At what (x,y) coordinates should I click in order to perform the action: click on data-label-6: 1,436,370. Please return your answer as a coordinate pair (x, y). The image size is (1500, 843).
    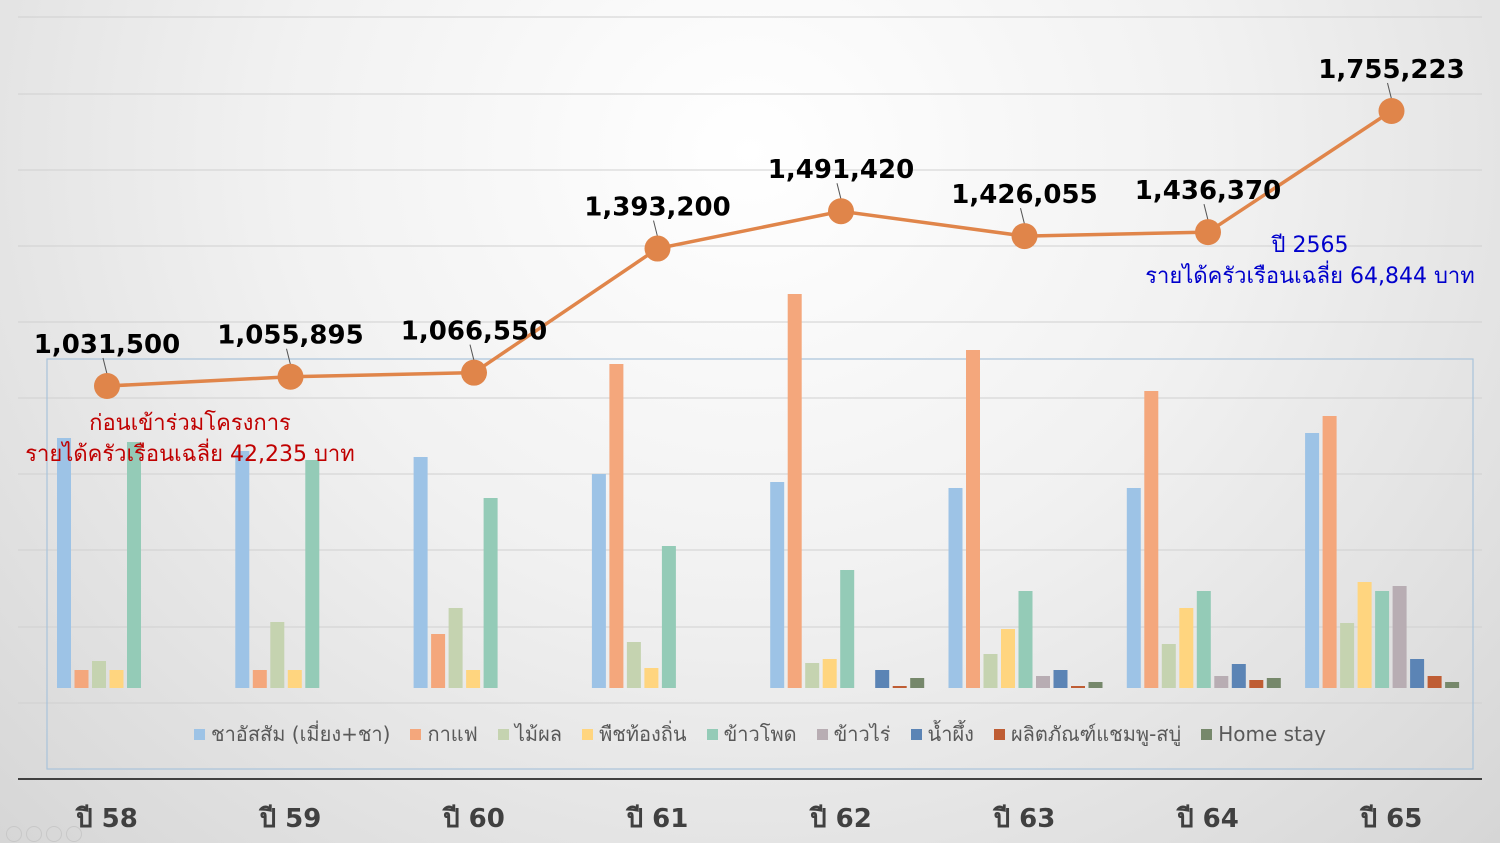
    Looking at the image, I should click on (1208, 191).